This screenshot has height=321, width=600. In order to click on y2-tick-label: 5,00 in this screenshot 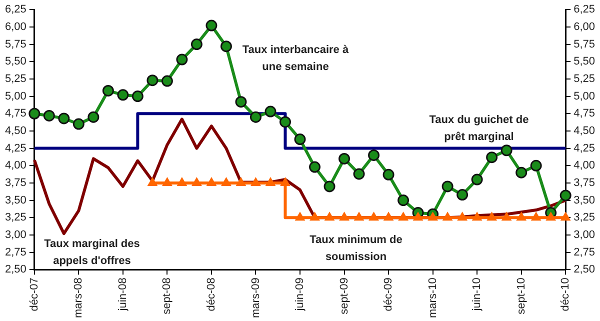, I will do `click(585, 96)`.